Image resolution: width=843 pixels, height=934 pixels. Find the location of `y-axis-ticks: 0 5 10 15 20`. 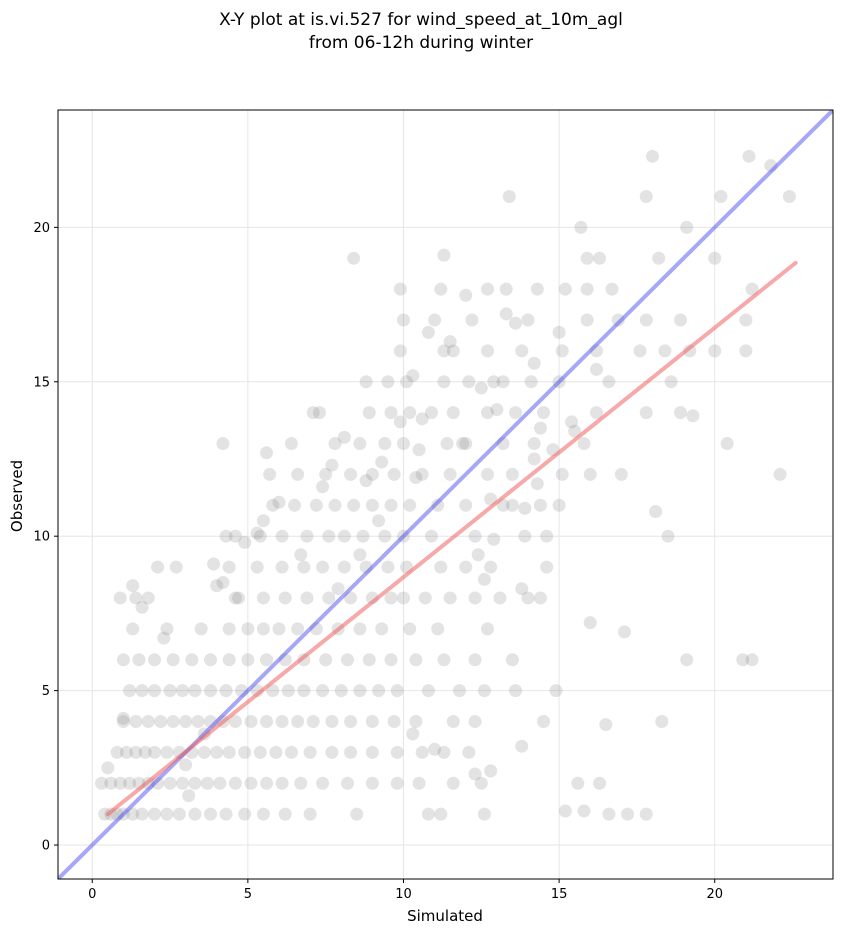

y-axis-ticks: 0 5 10 15 20 is located at coordinates (45, 537).